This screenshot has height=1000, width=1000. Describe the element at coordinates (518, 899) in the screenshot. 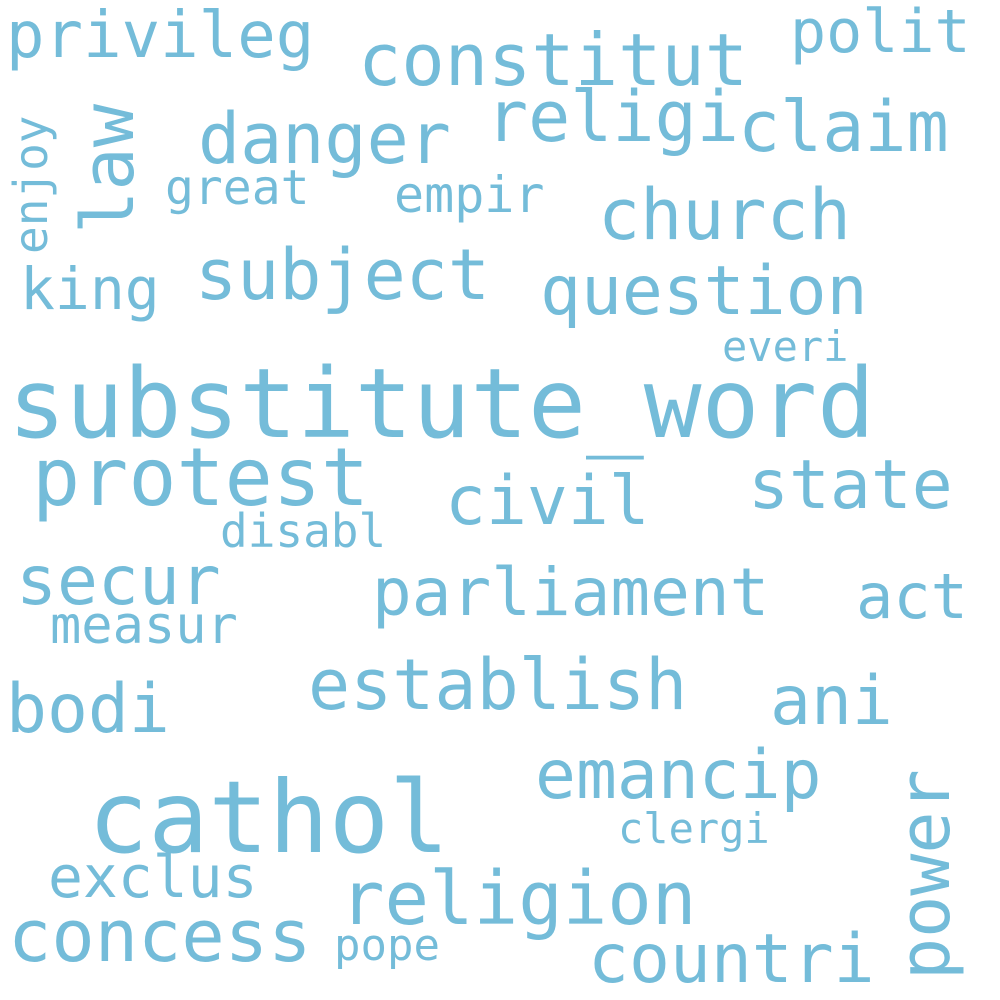

I see `word-religion: religion` at that location.